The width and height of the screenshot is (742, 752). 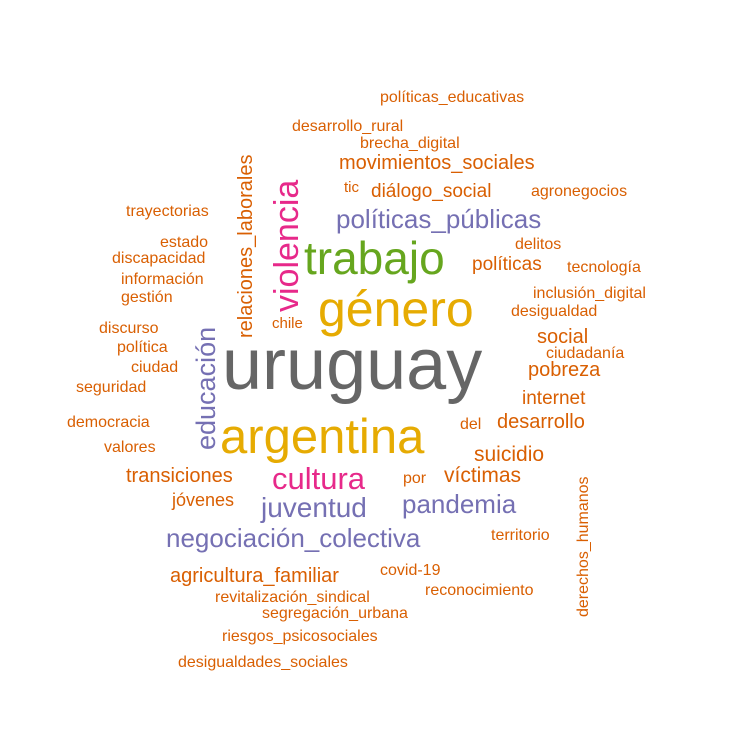 I want to click on word-seguridad: seguridad, so click(x=111, y=387).